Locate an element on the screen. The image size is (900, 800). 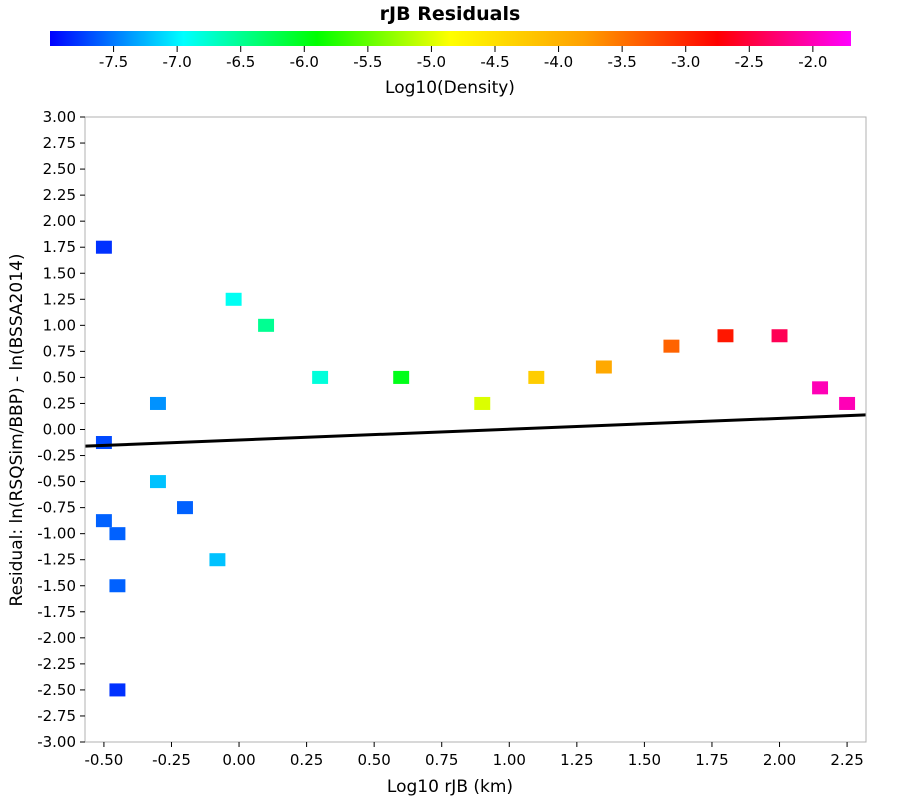
x-tick-label: 1.00 is located at coordinates (509, 760).